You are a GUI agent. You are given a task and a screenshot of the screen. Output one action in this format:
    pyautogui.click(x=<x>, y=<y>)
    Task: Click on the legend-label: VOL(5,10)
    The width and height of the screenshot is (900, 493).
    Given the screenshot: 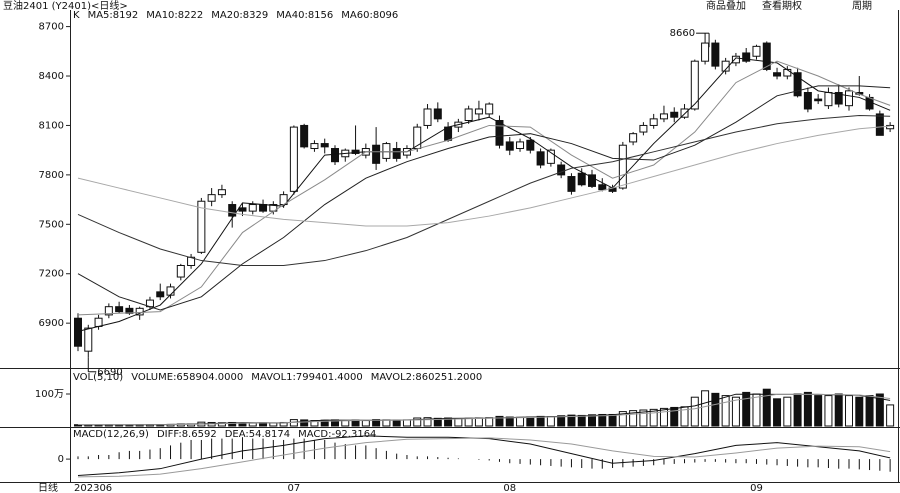 What is the action you would take?
    pyautogui.click(x=98, y=377)
    